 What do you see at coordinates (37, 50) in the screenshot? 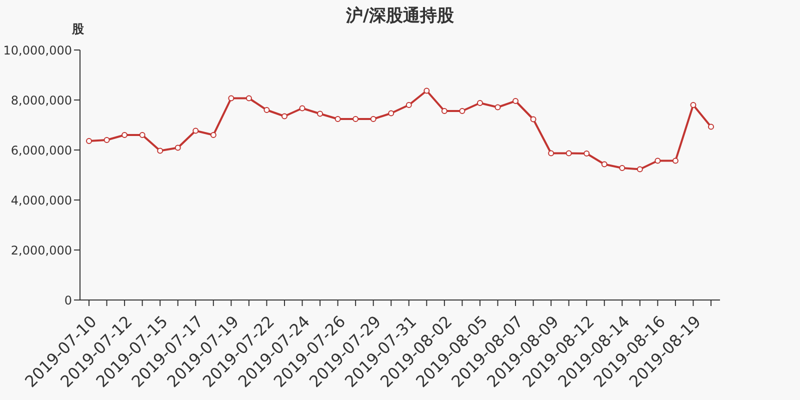
I see `y-tick-label: 10,000,000` at bounding box center [37, 50].